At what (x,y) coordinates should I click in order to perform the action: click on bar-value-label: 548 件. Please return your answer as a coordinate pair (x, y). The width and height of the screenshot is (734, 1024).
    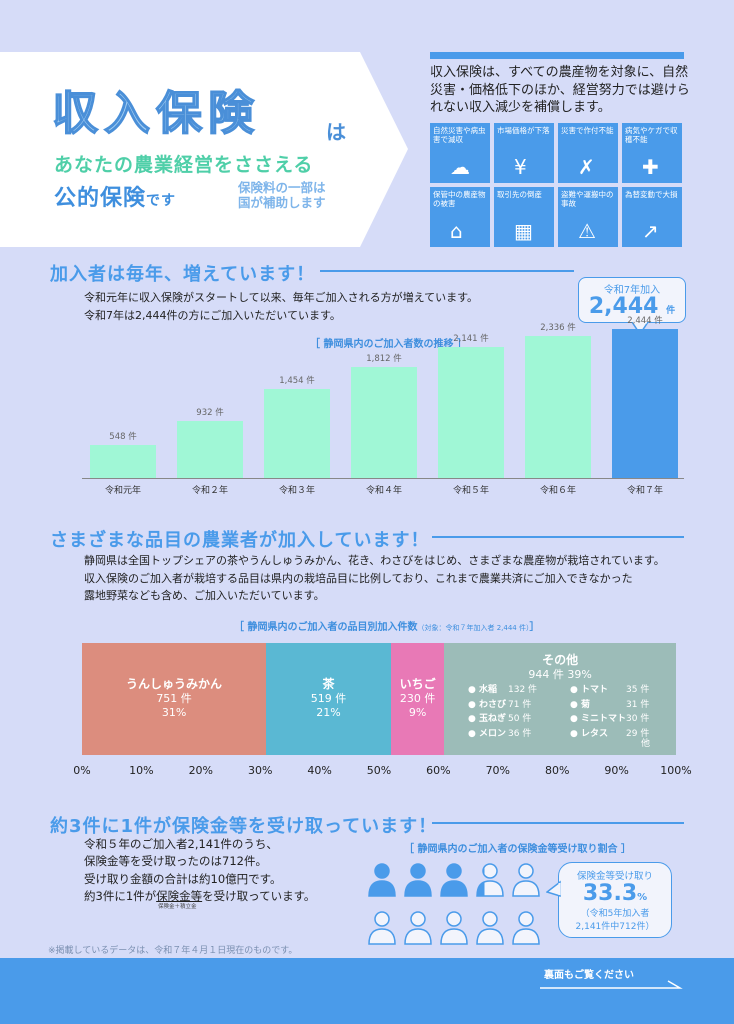
    Looking at the image, I should click on (123, 436).